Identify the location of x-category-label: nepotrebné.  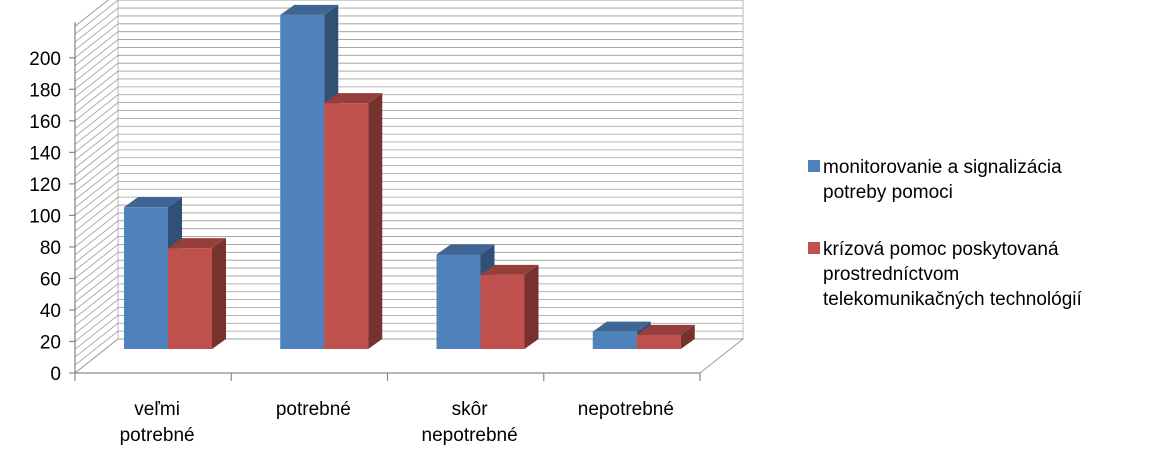
(626, 409).